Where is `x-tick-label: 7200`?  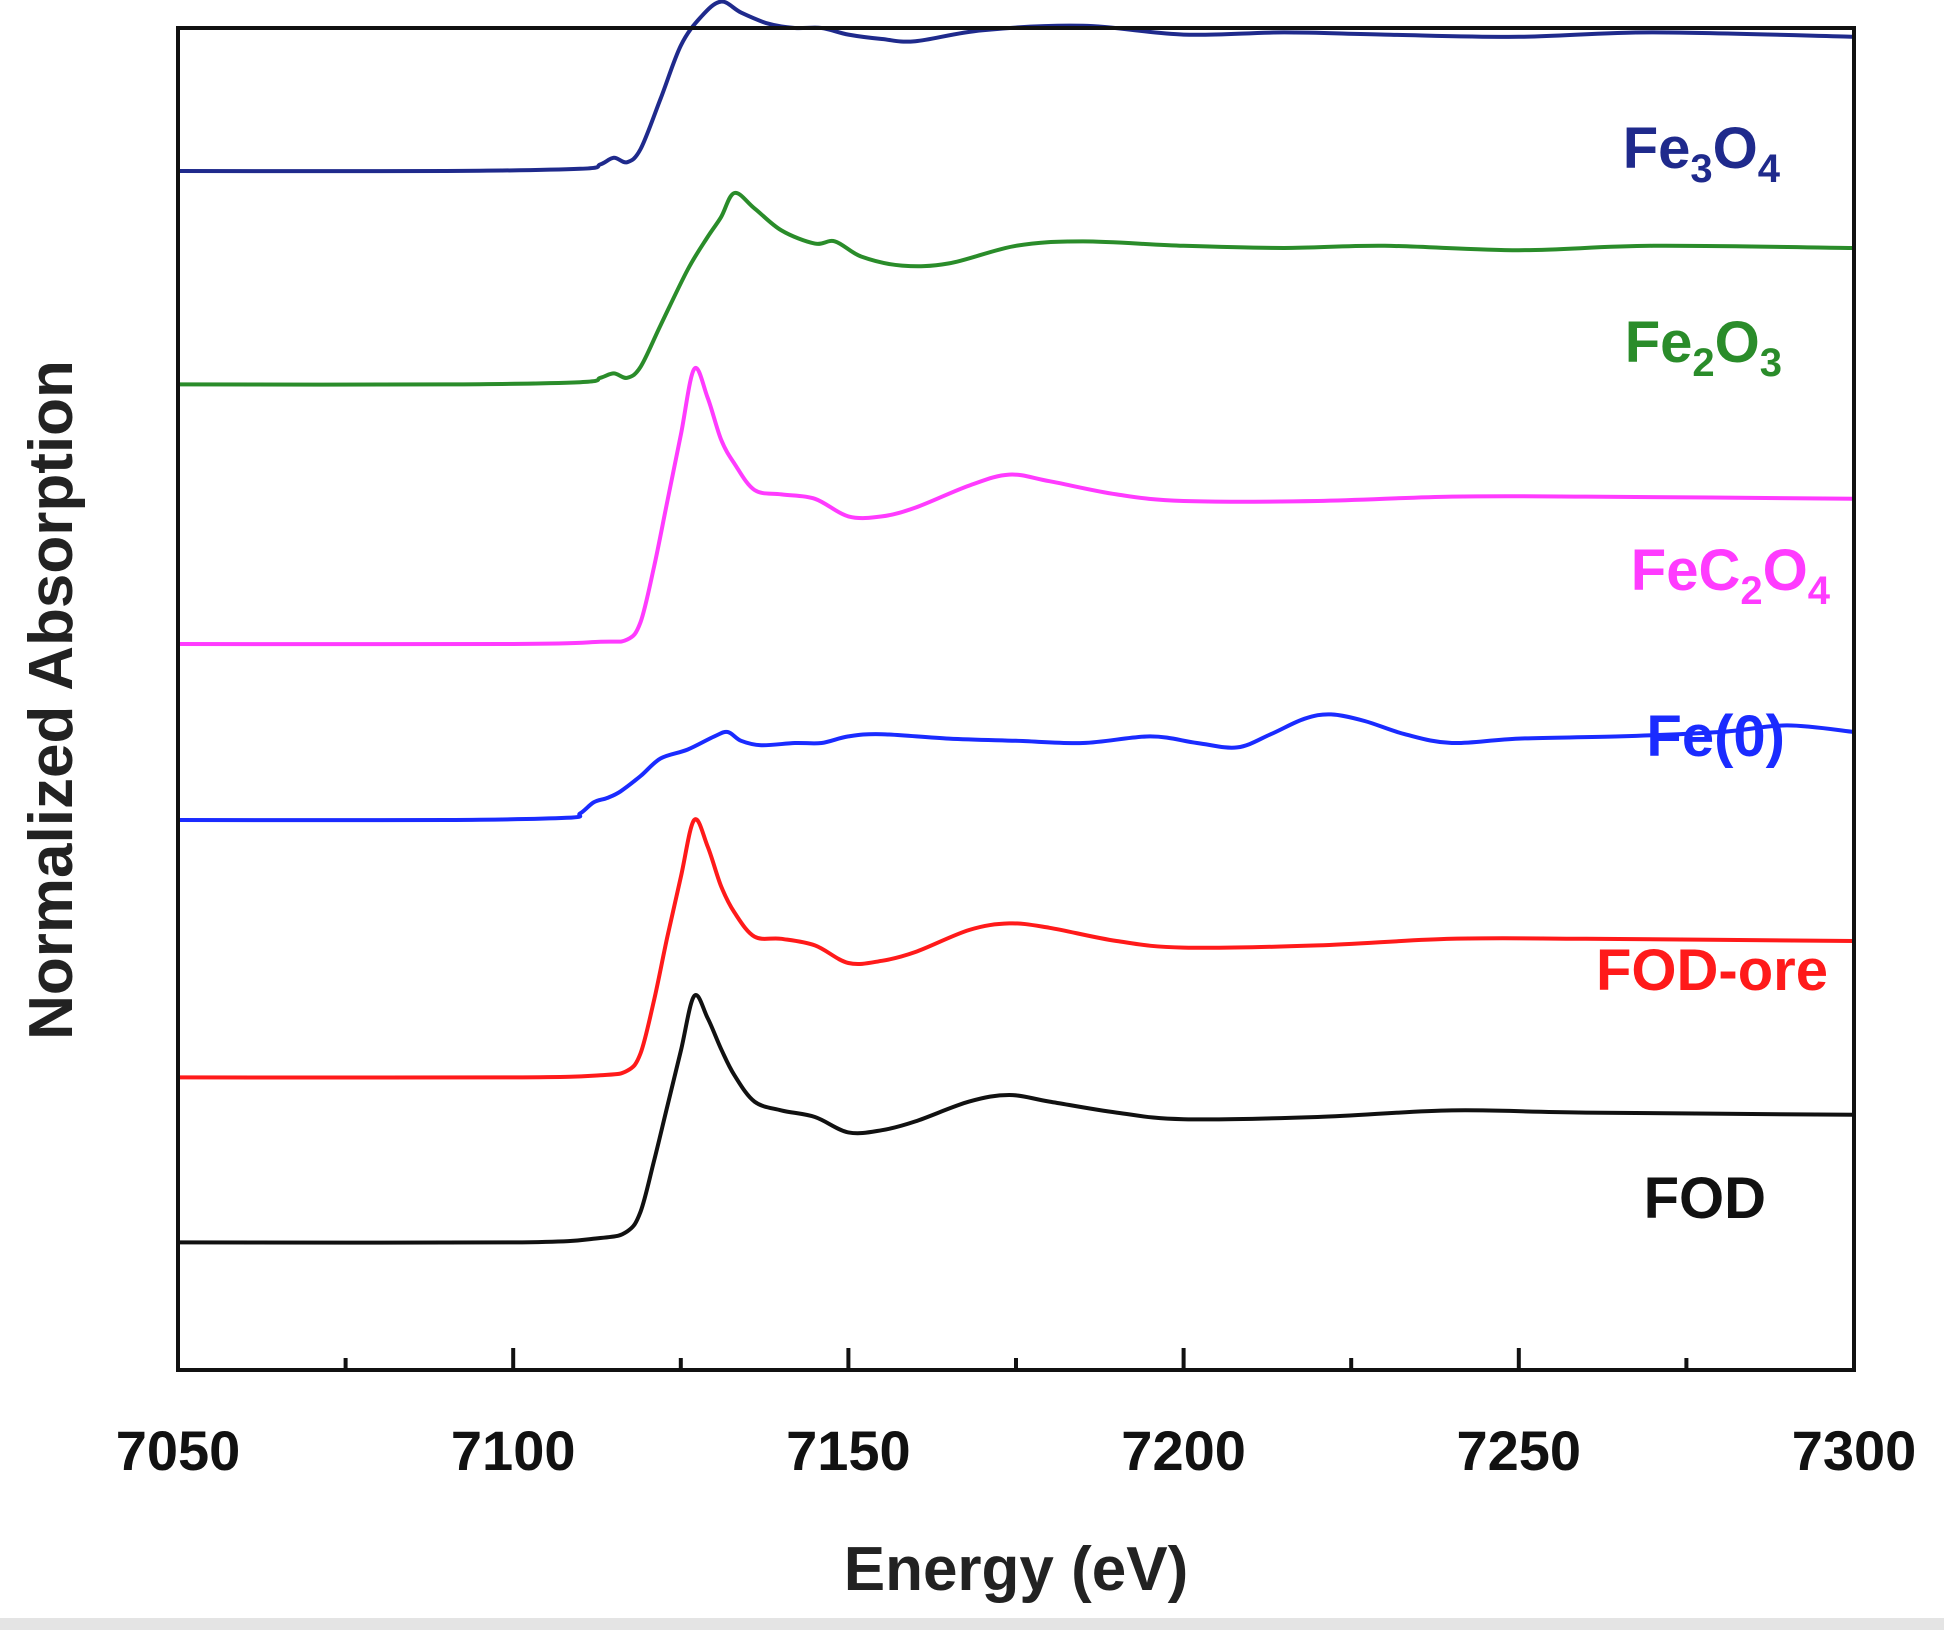
x-tick-label: 7200 is located at coordinates (1183, 1450).